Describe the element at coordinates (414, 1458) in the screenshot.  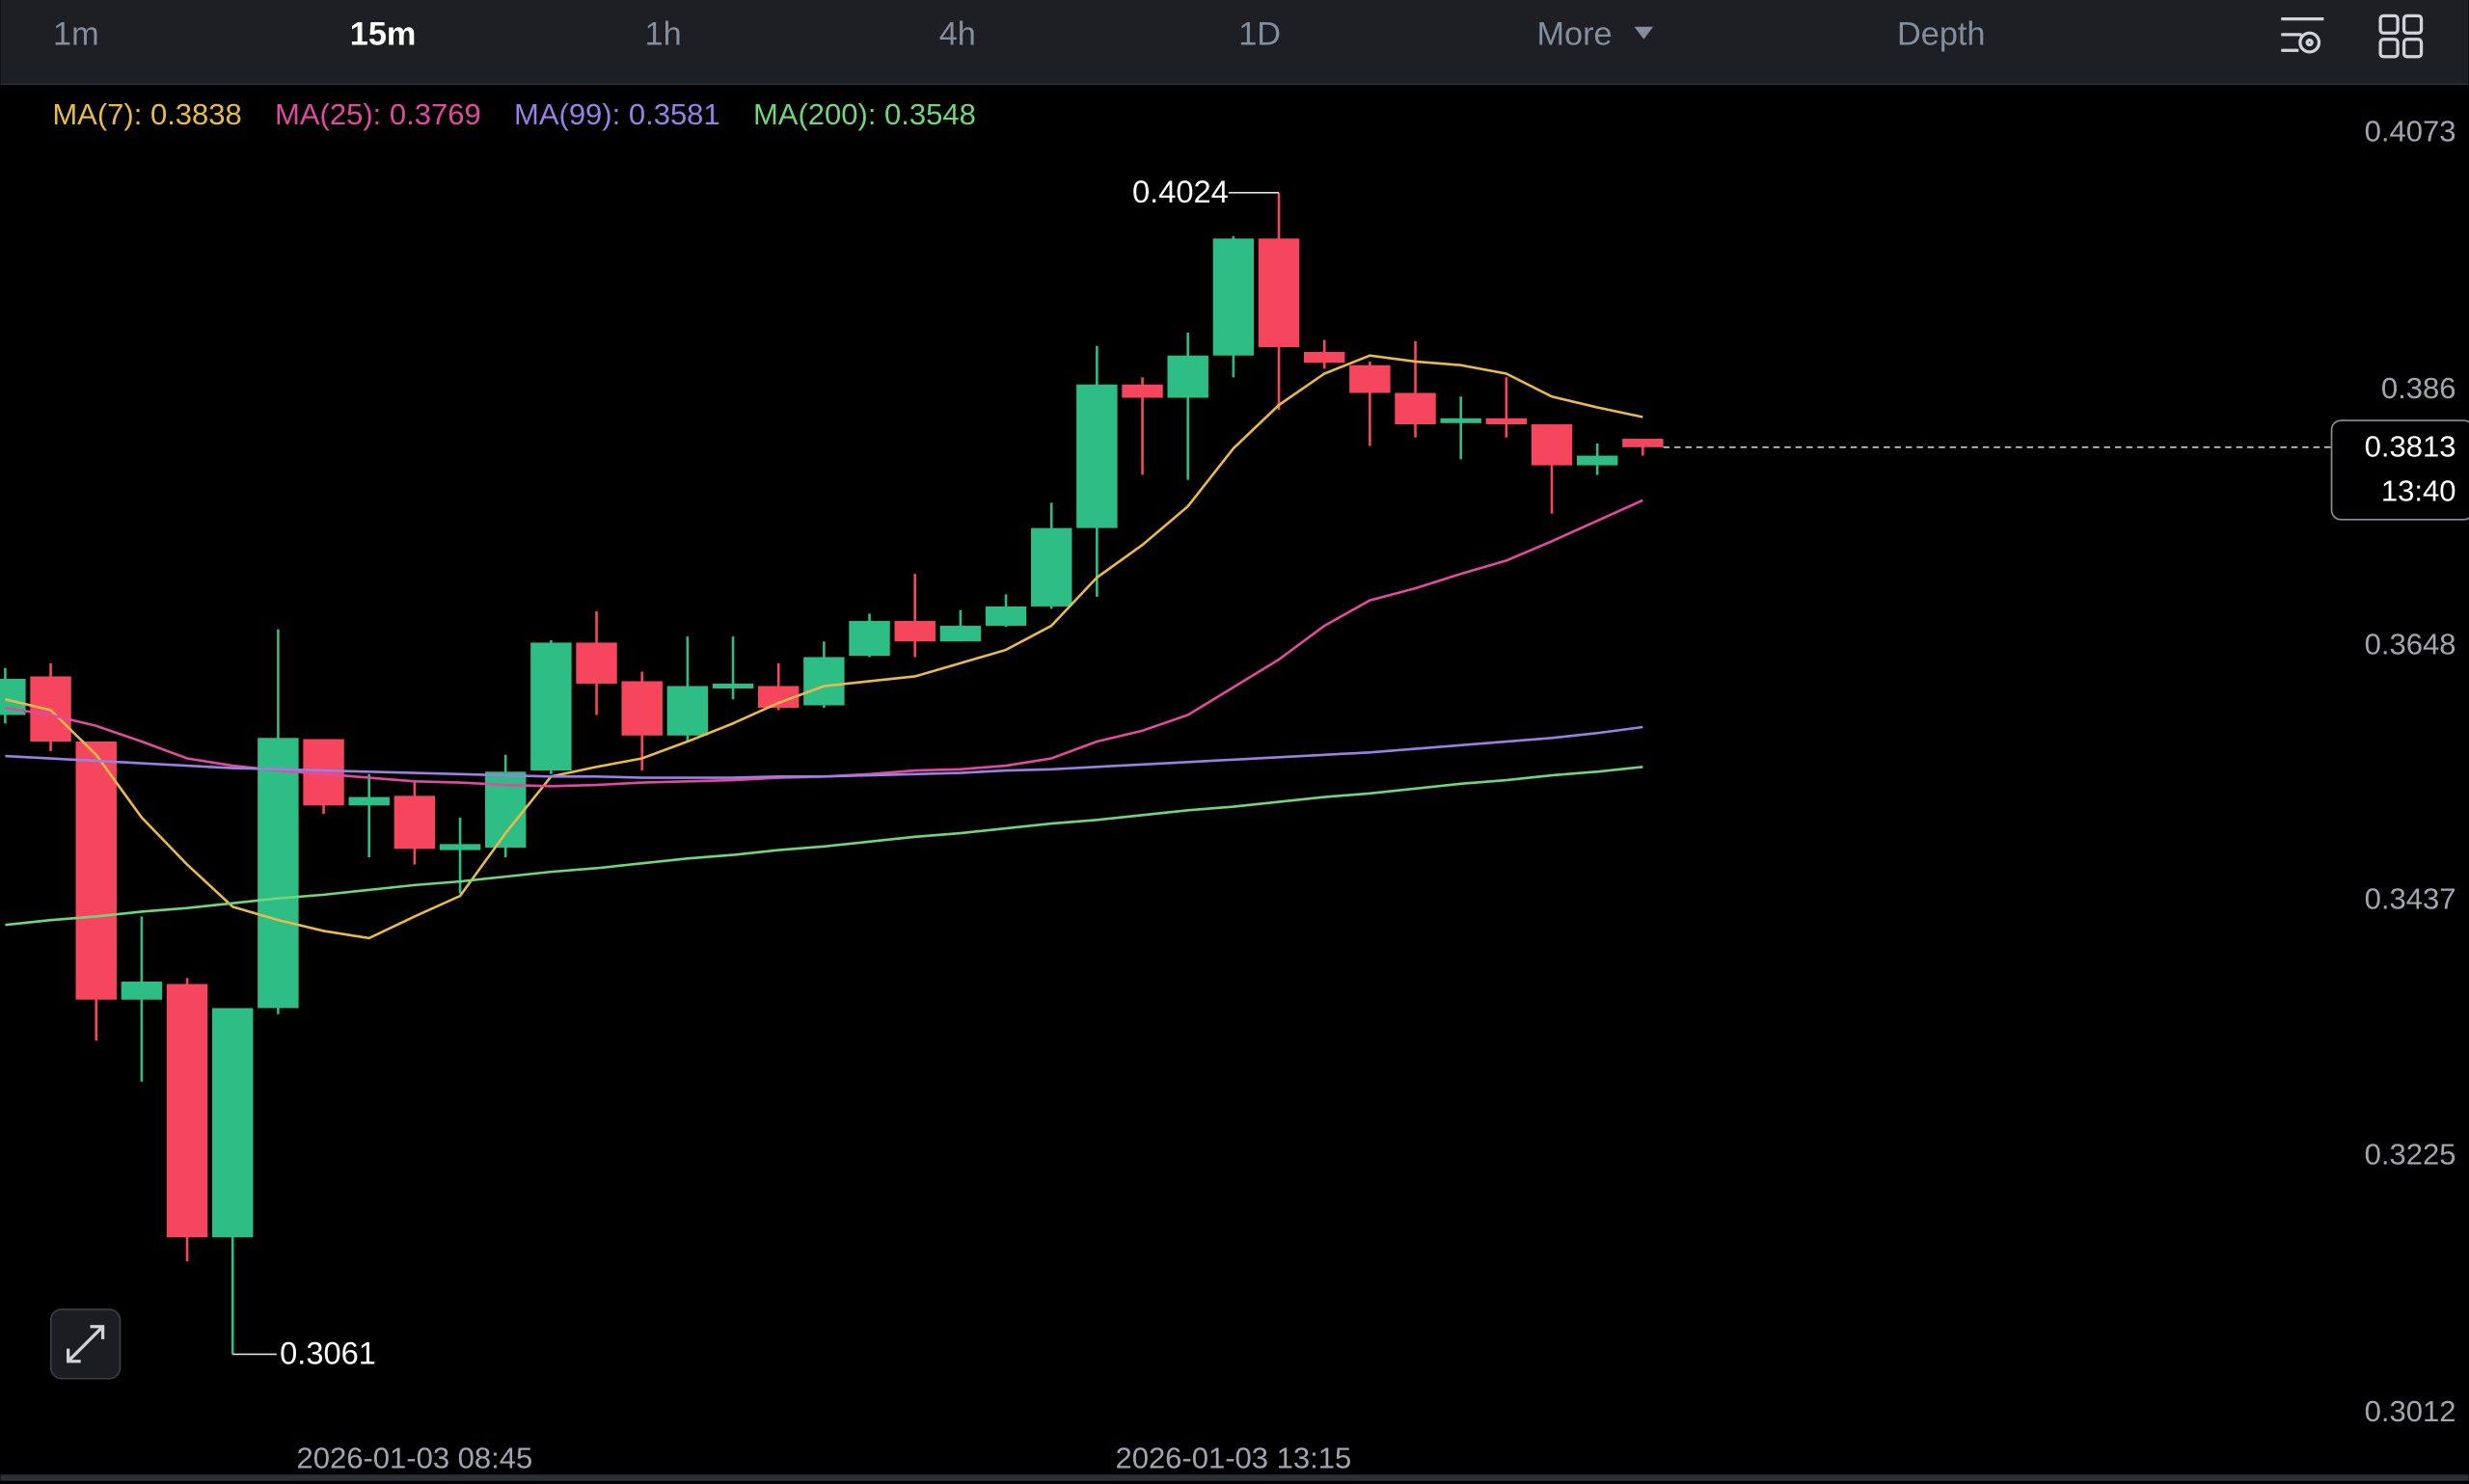
I see `x-tick-label: 2026-01-03 08:45` at that location.